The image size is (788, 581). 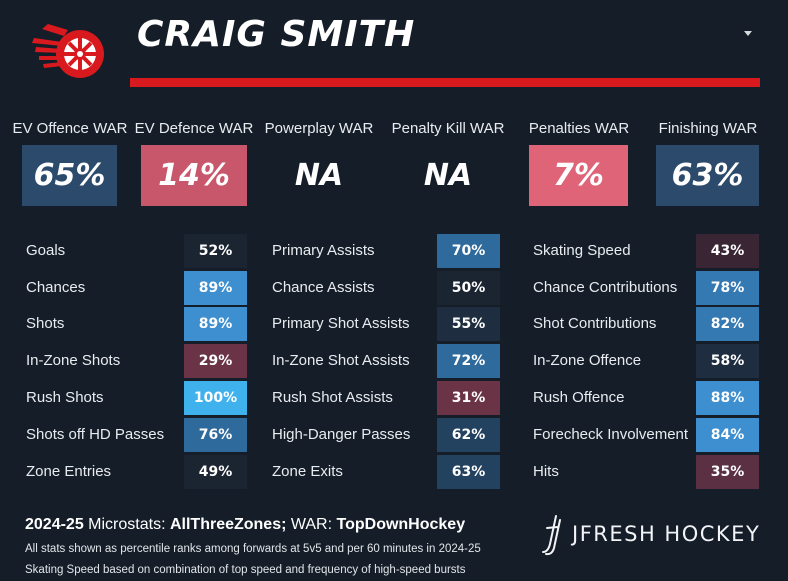 What do you see at coordinates (45, 323) in the screenshot?
I see `stat-label: Shots` at bounding box center [45, 323].